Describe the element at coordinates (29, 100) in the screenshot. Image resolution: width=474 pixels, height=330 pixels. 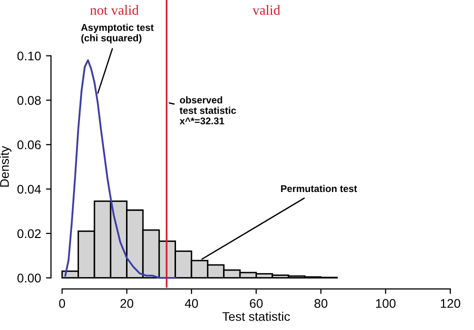
I see `y-tick-label: 0.08` at that location.